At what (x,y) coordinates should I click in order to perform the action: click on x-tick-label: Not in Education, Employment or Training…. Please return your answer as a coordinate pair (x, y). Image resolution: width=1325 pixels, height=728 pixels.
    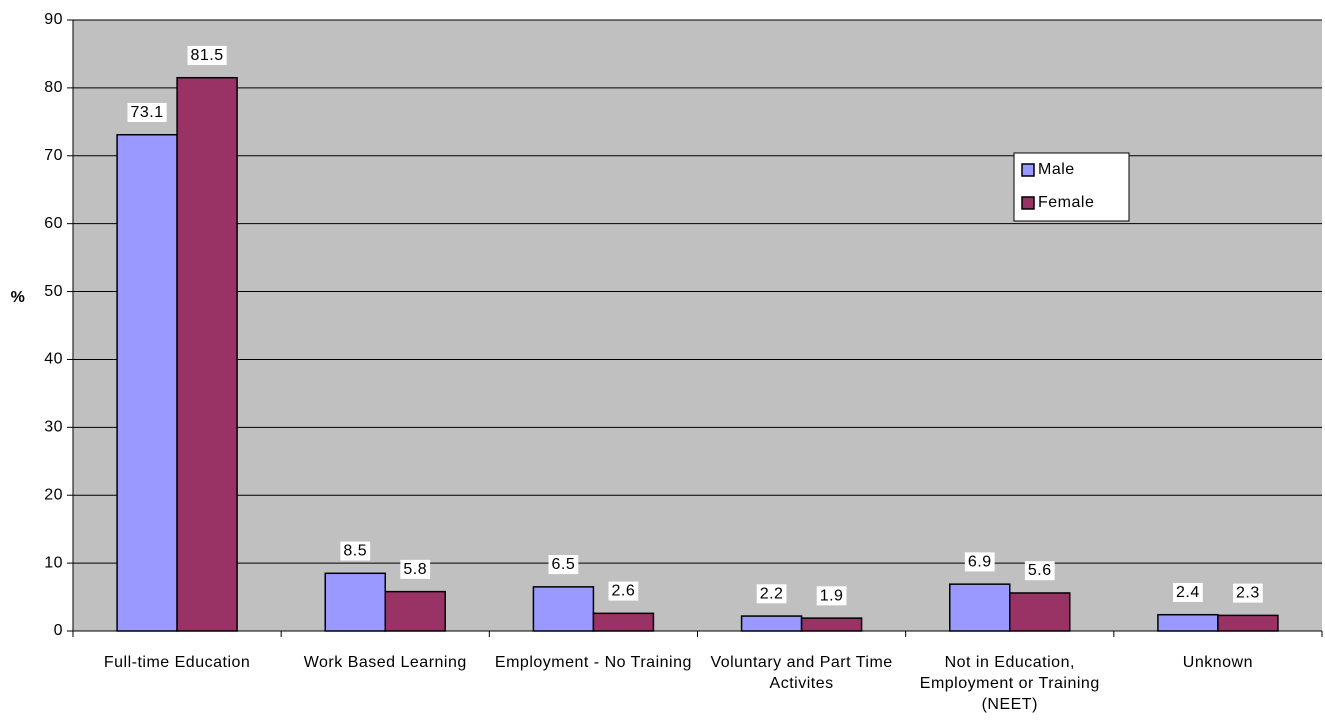
    Looking at the image, I should click on (1009, 683).